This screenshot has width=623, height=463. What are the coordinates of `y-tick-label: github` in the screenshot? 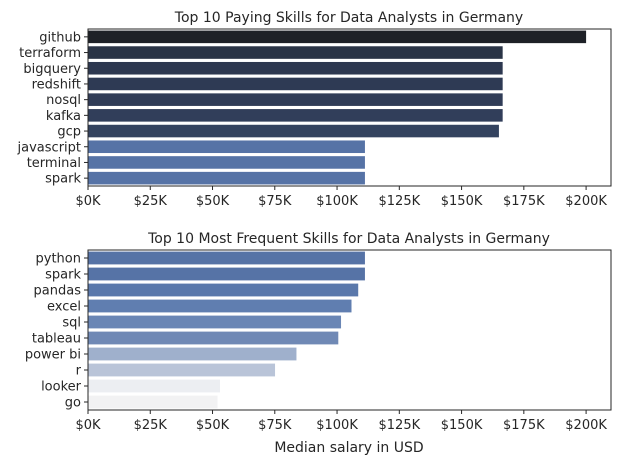 It's located at (60, 37).